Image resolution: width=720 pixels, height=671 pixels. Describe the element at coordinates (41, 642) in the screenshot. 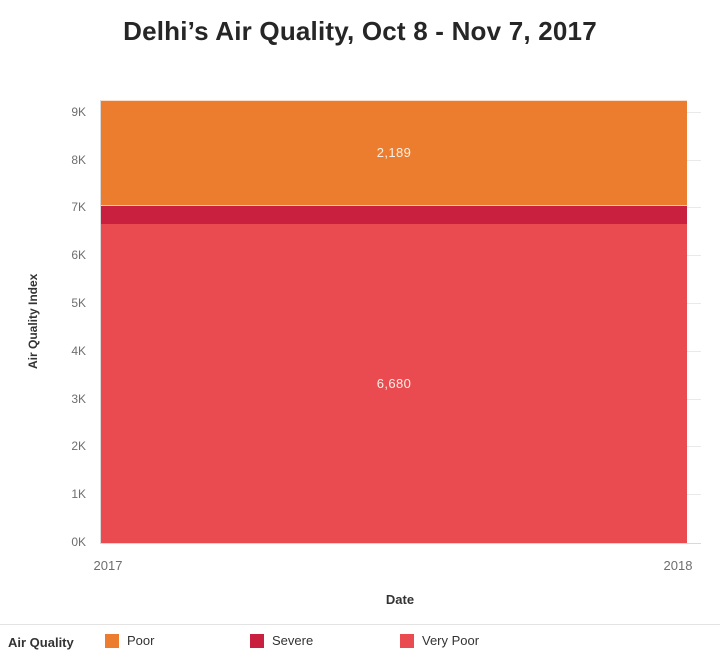

I see `legend-title: Air Quality` at that location.